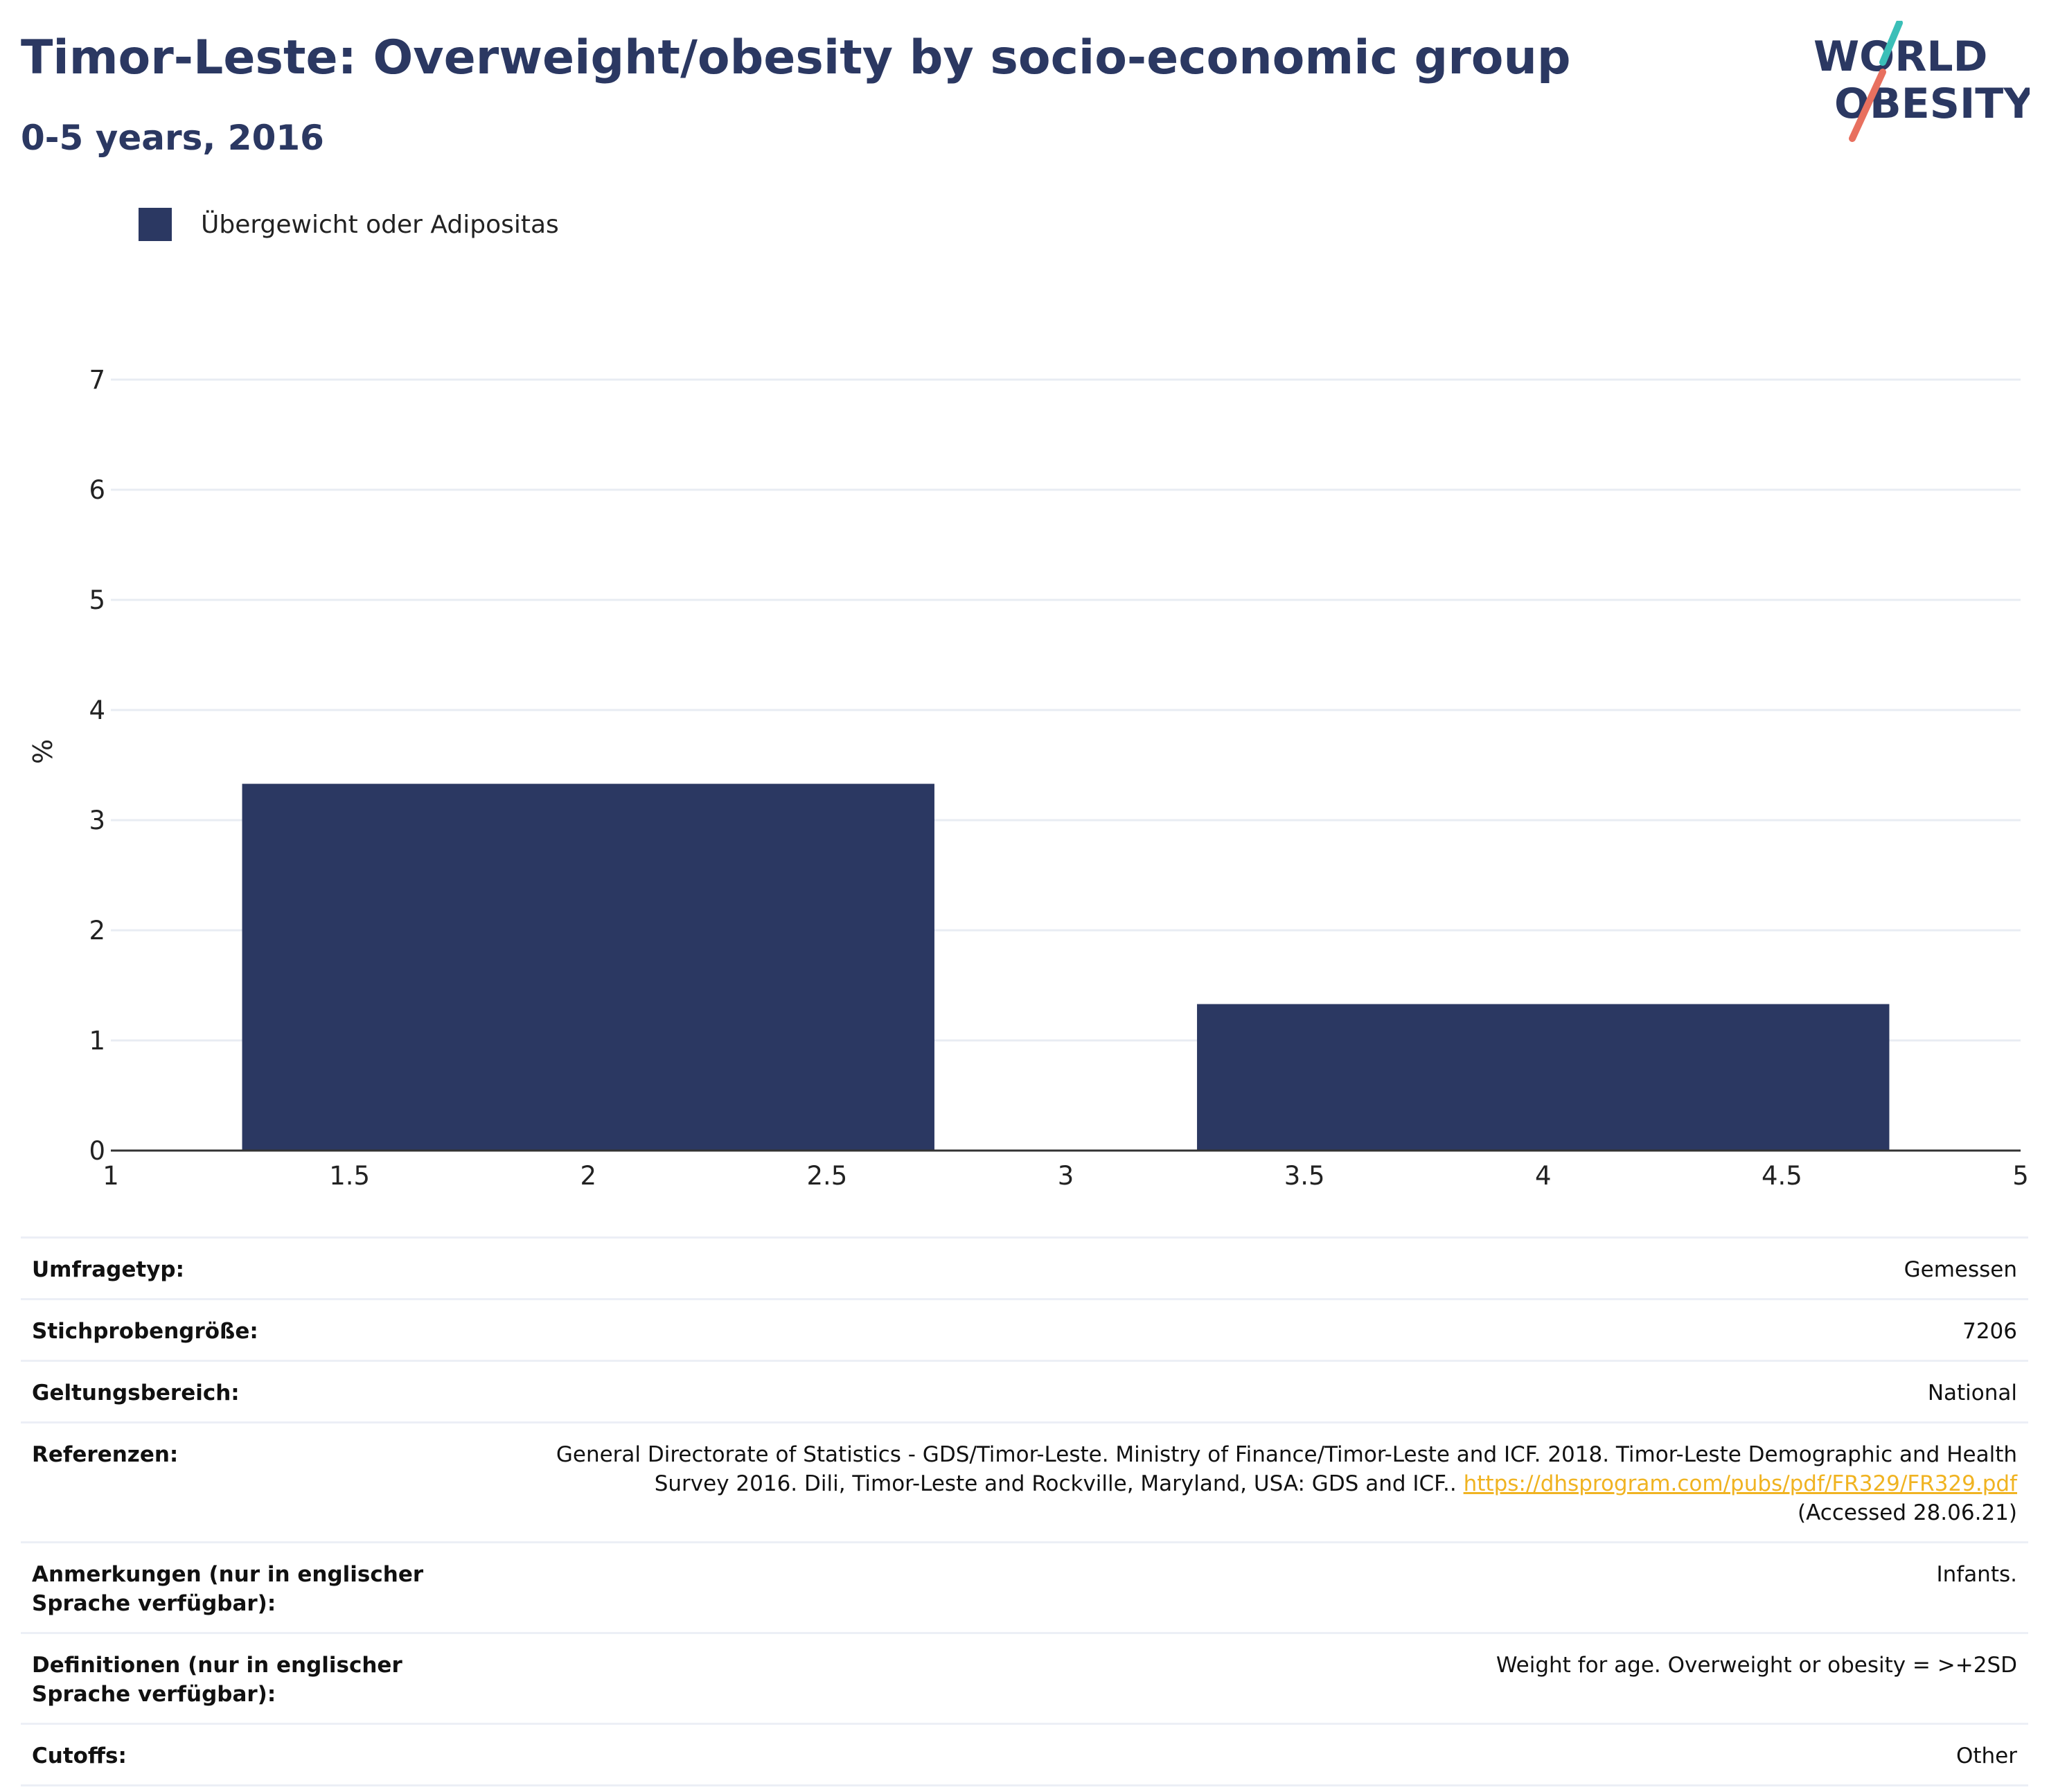 Image resolution: width=2049 pixels, height=1792 pixels. I want to click on meta-value: Infants., so click(1271, 1587).